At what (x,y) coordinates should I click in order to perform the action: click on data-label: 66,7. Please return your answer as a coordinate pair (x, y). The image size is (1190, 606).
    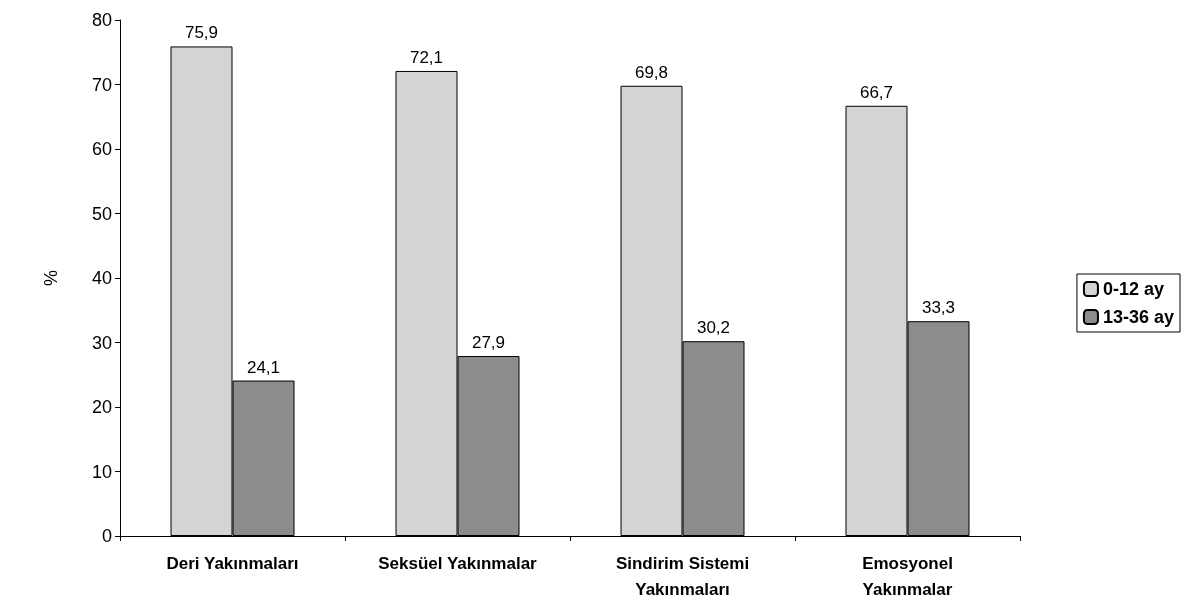
    Looking at the image, I should click on (876, 92).